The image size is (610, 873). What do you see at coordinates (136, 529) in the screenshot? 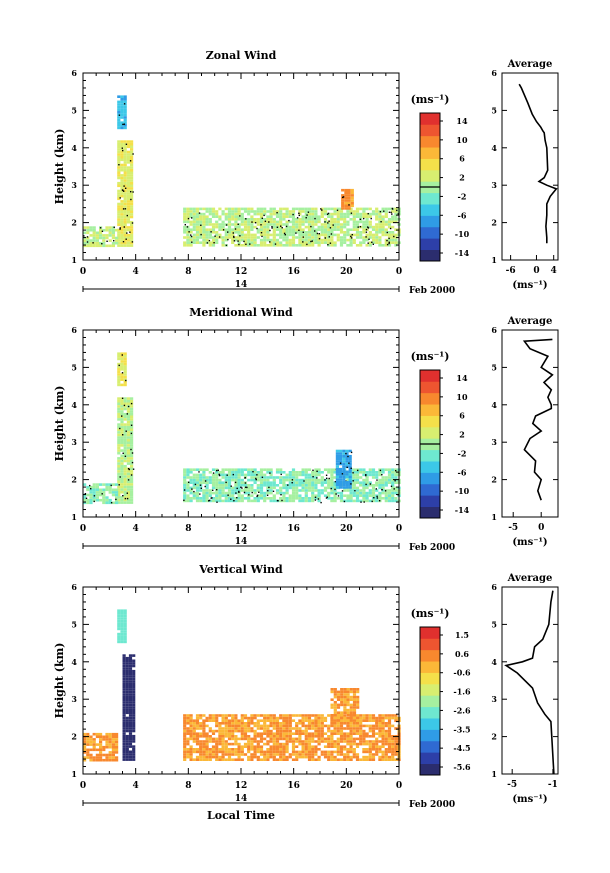
I see `x-tick-label: 4` at bounding box center [136, 529].